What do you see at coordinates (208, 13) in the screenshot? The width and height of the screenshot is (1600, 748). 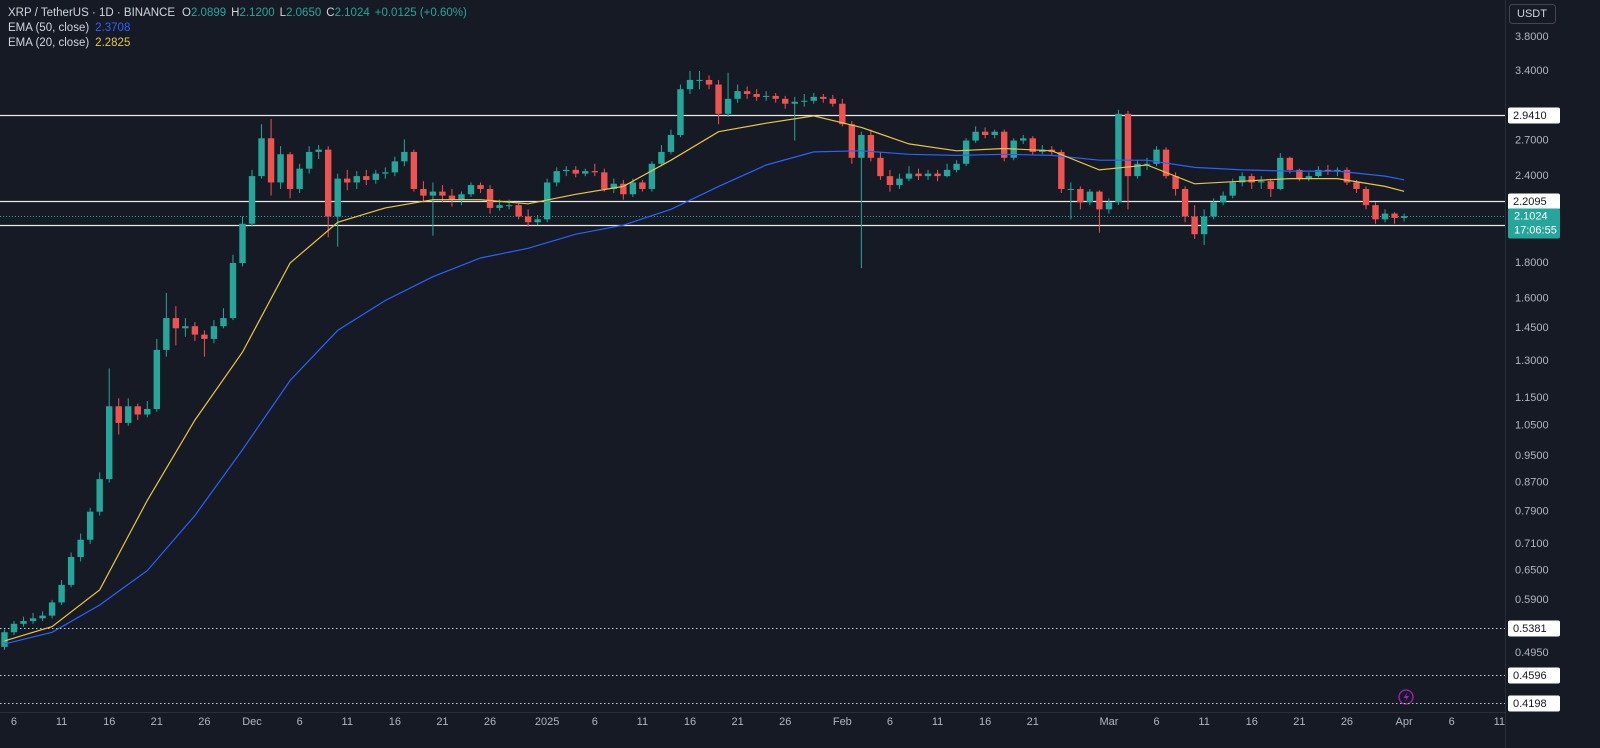 I see `ohlc-value: 2.0899` at bounding box center [208, 13].